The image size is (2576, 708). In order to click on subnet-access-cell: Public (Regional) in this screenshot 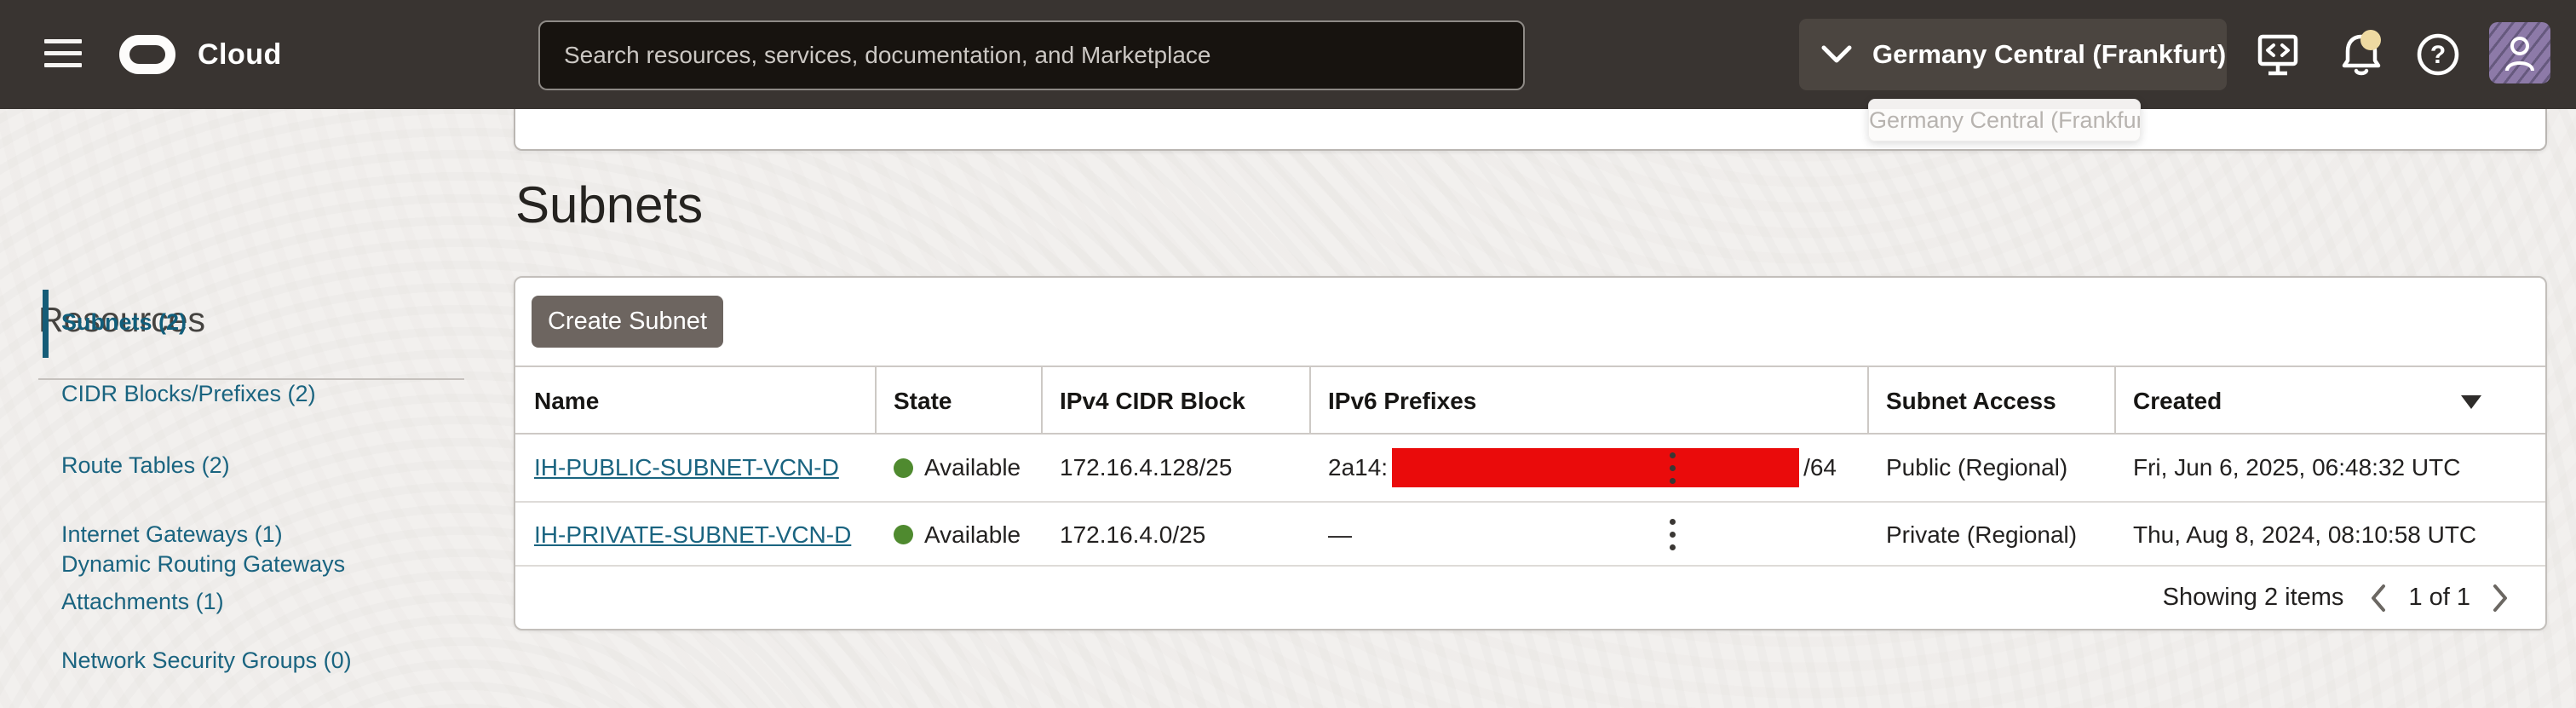, I will do `click(1977, 468)`.